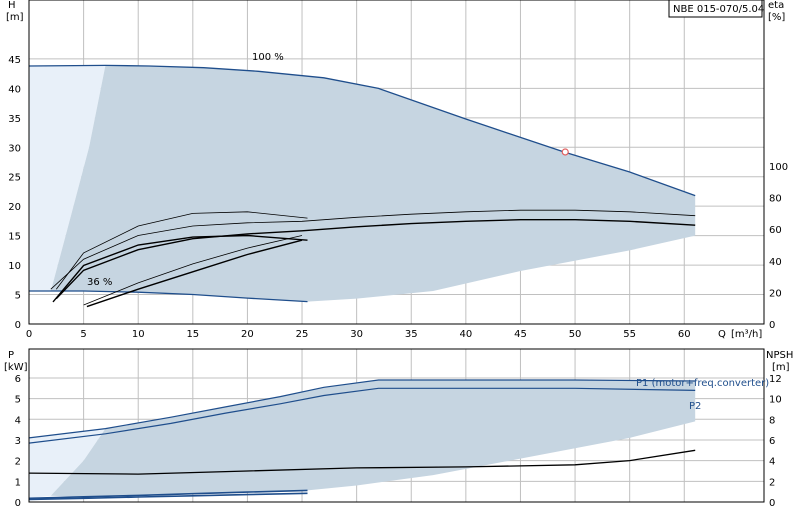 The image size is (800, 520). Describe the element at coordinates (776, 5) in the screenshot. I see `eta-axis-name: eta` at that location.